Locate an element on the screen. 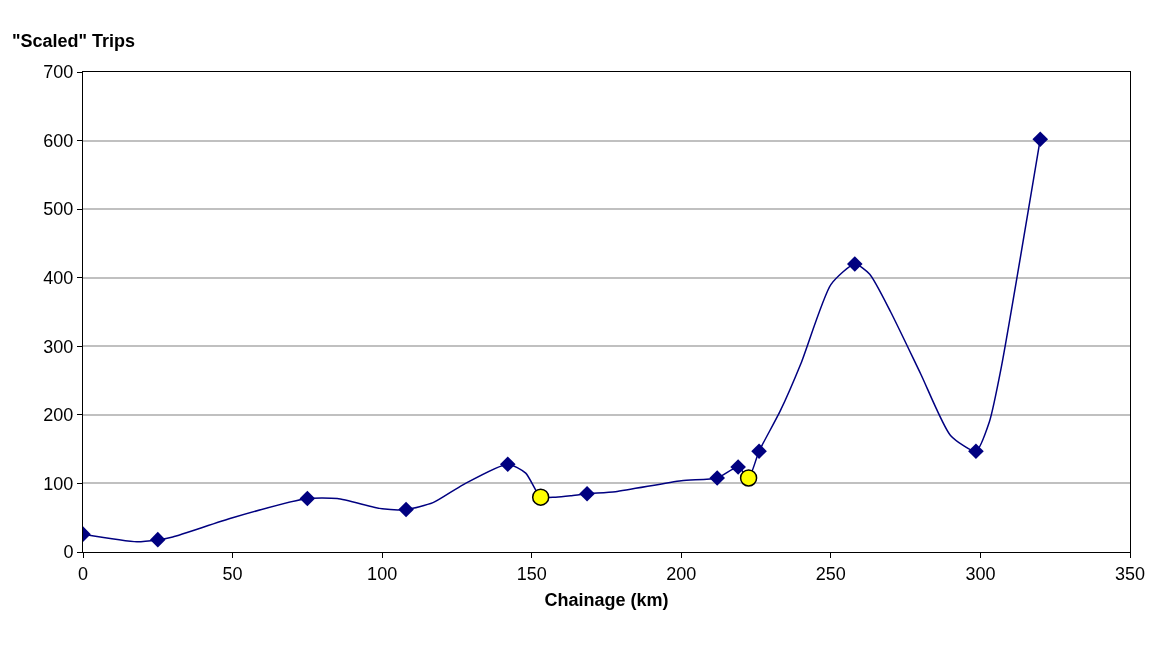  x-tick-label: 250 is located at coordinates (830, 573).